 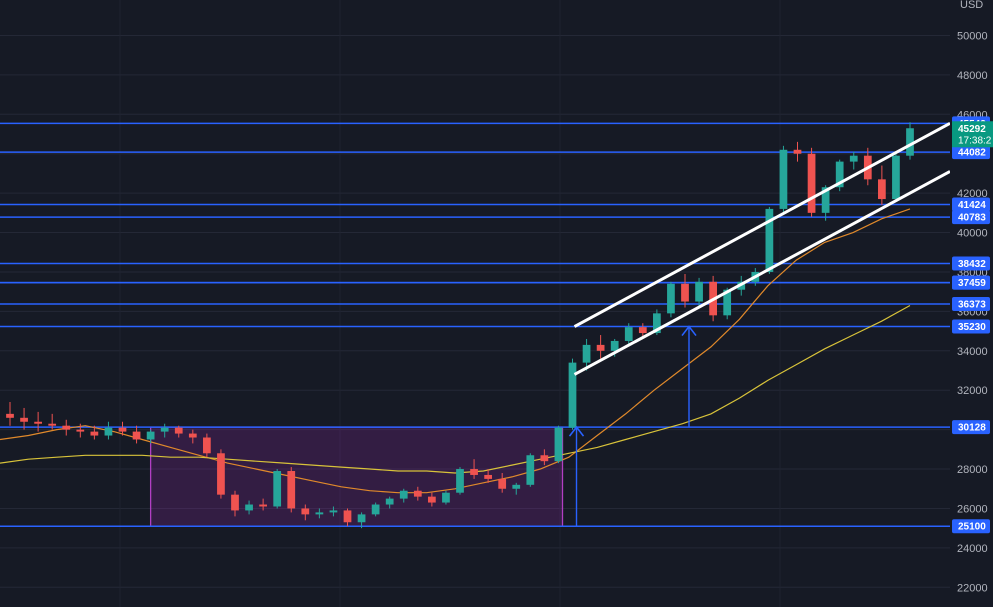 I want to click on price-tick-label: 22000, so click(x=972, y=588).